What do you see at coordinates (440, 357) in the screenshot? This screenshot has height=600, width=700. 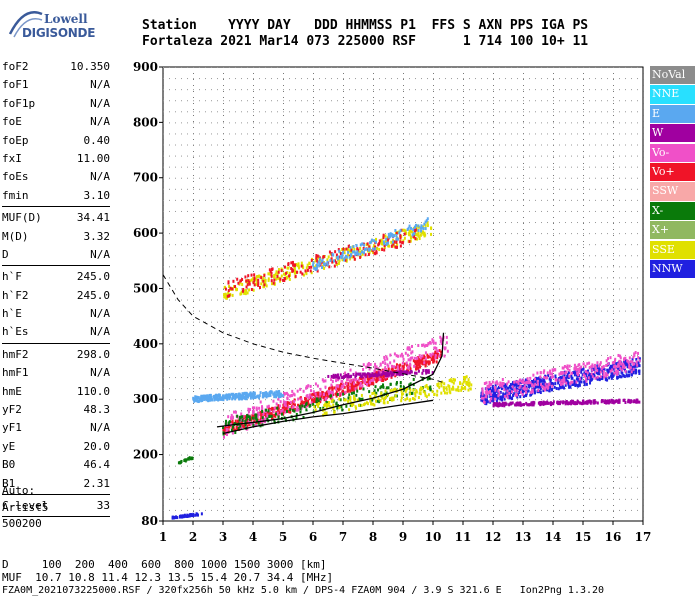 I see `echo-point` at bounding box center [440, 357].